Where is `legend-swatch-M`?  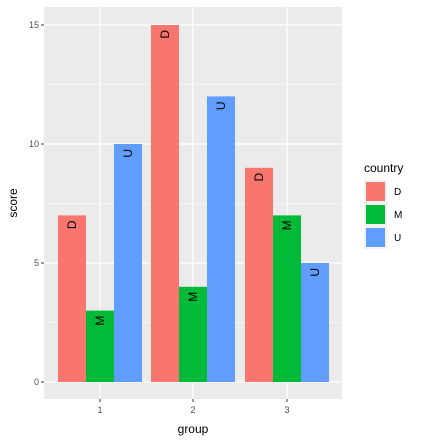 legend-swatch-M is located at coordinates (375, 214).